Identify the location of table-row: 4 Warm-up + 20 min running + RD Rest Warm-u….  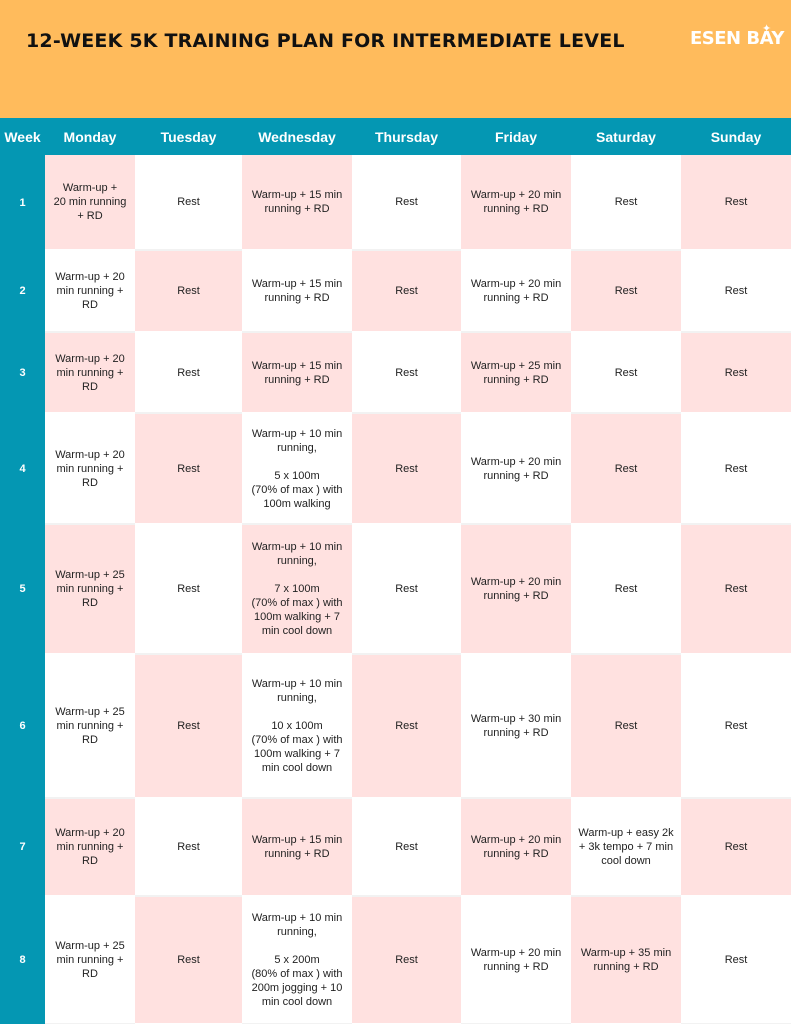
(395, 469).